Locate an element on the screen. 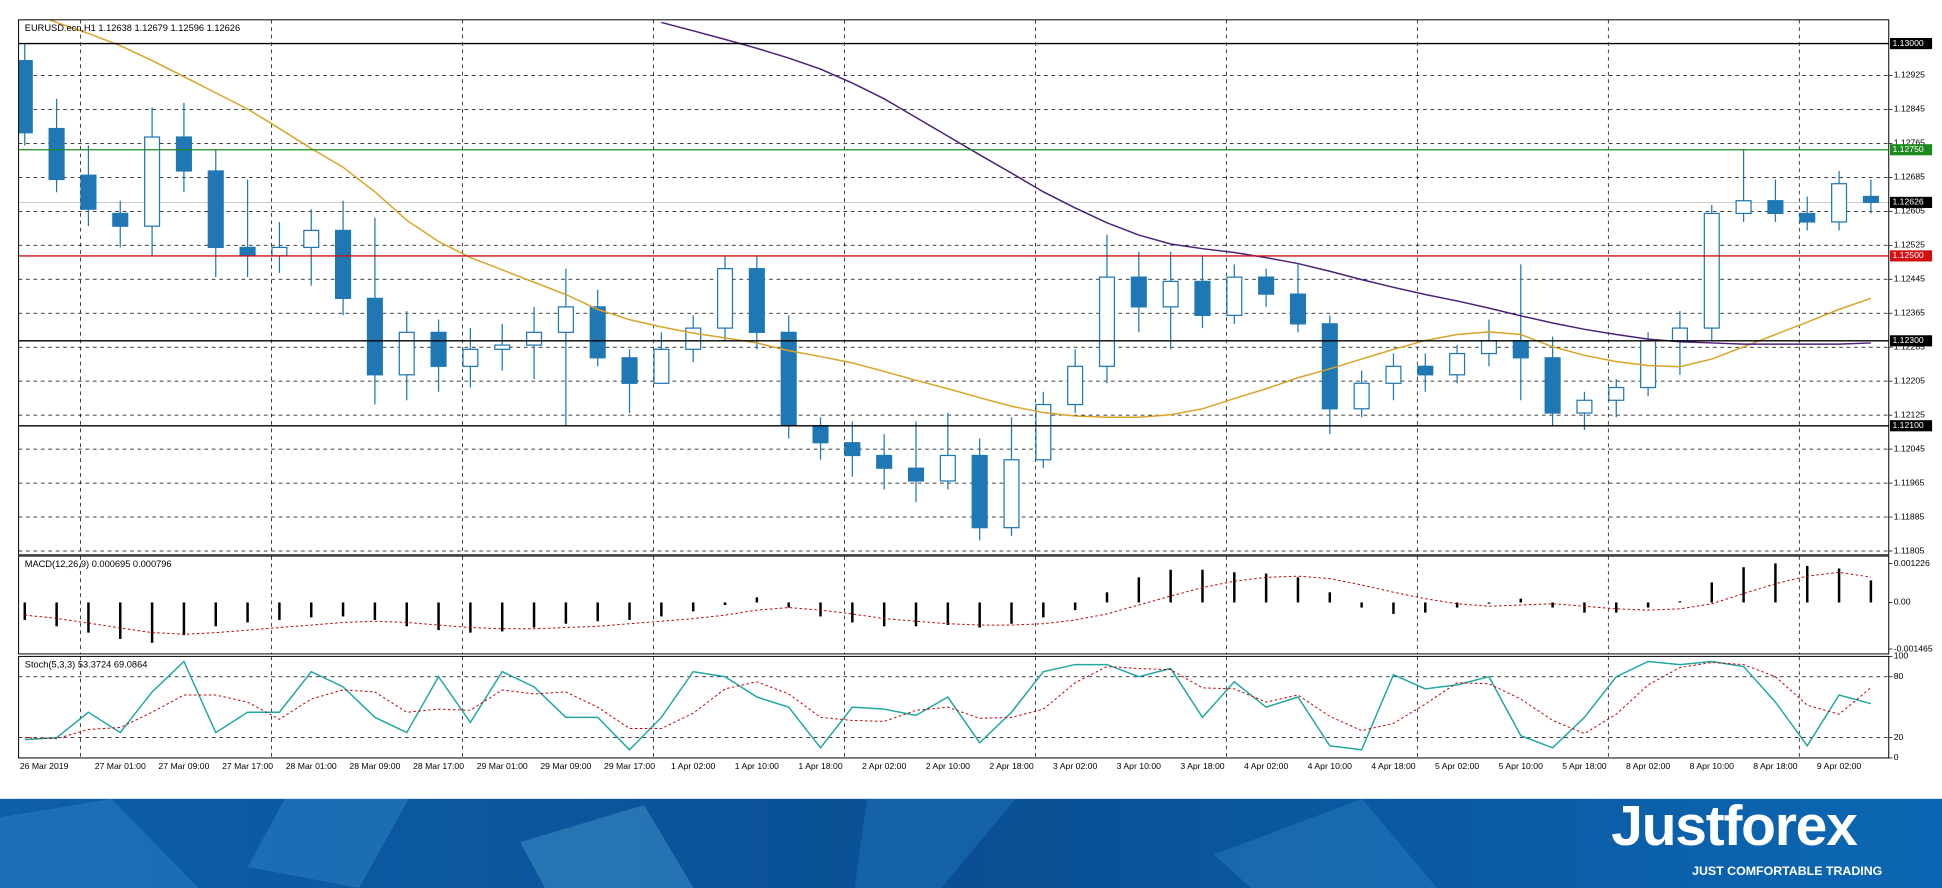 Image resolution: width=1942 pixels, height=888 pixels. x-tick-label: 27 Mar 01:00 is located at coordinates (120, 766).